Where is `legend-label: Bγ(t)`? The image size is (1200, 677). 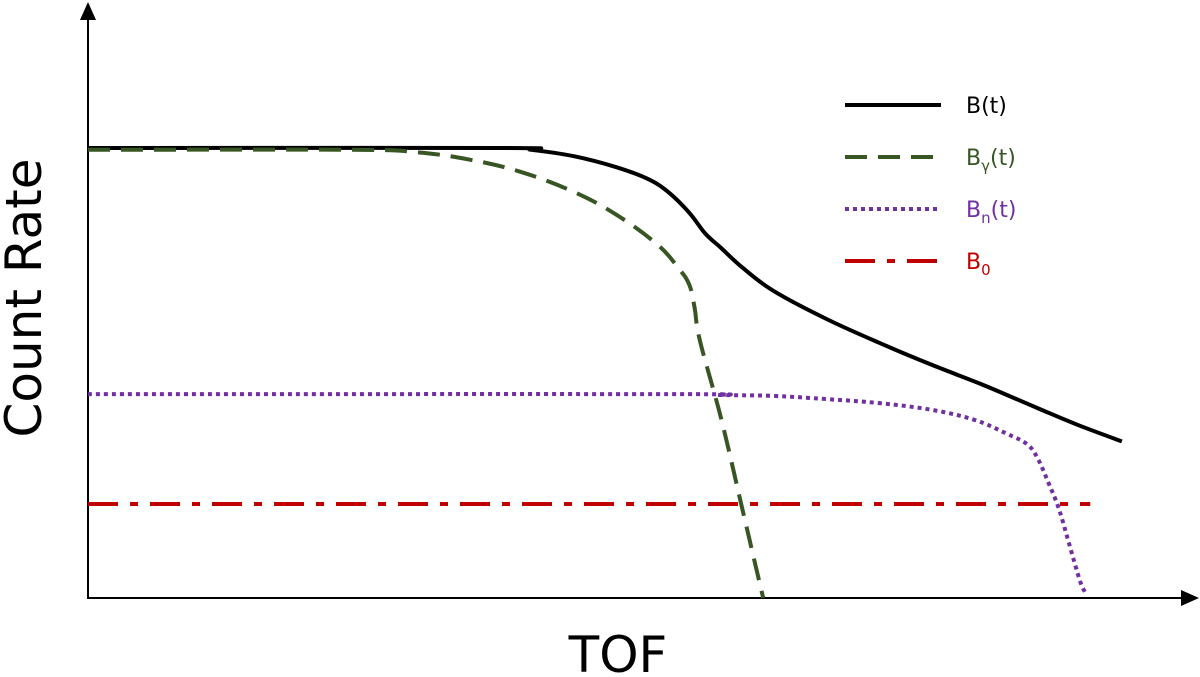 legend-label: Bγ(t) is located at coordinates (991, 160).